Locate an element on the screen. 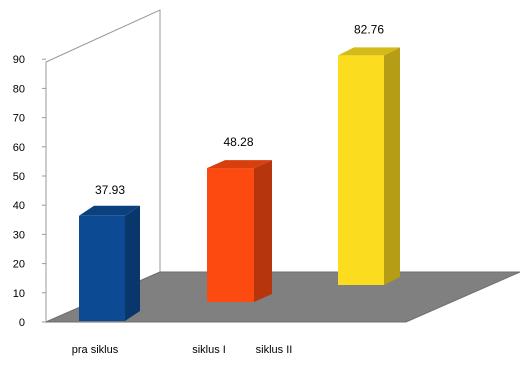 This screenshot has width=523, height=367. y-tick-label: 0 is located at coordinates (22, 323).